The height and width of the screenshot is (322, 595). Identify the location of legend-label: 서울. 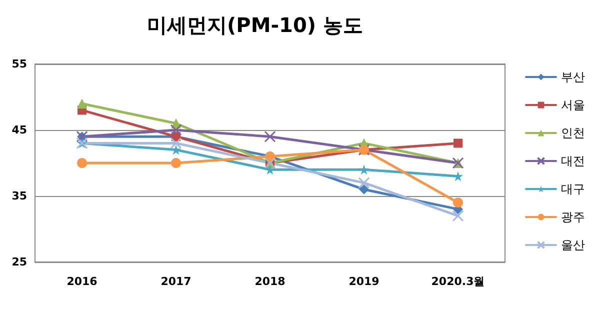
(573, 105).